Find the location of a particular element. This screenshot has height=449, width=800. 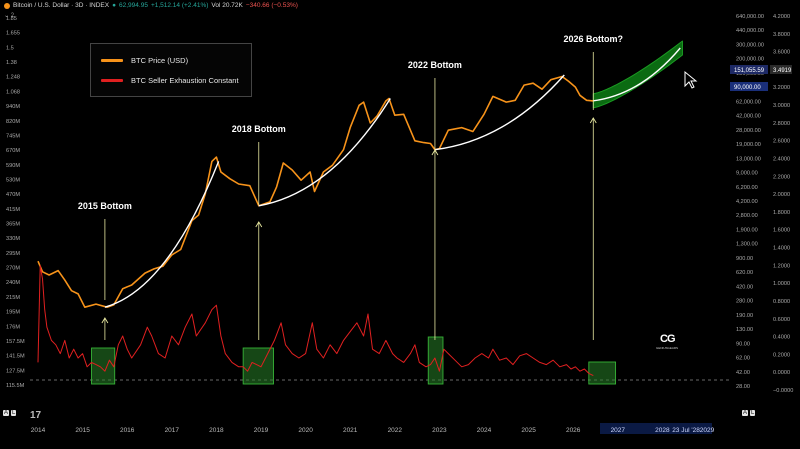

y-sec-tick-label: 3.2000 is located at coordinates (781, 88).